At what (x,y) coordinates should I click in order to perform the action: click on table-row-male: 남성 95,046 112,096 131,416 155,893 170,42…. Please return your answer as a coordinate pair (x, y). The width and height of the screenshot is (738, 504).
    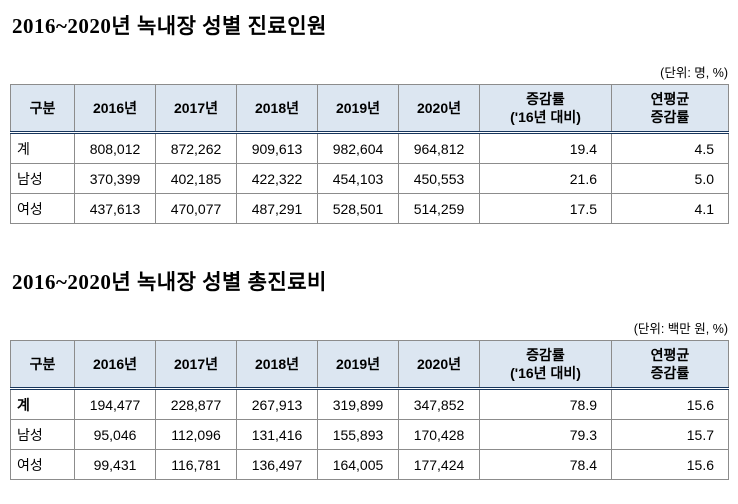
    Looking at the image, I should click on (369, 434).